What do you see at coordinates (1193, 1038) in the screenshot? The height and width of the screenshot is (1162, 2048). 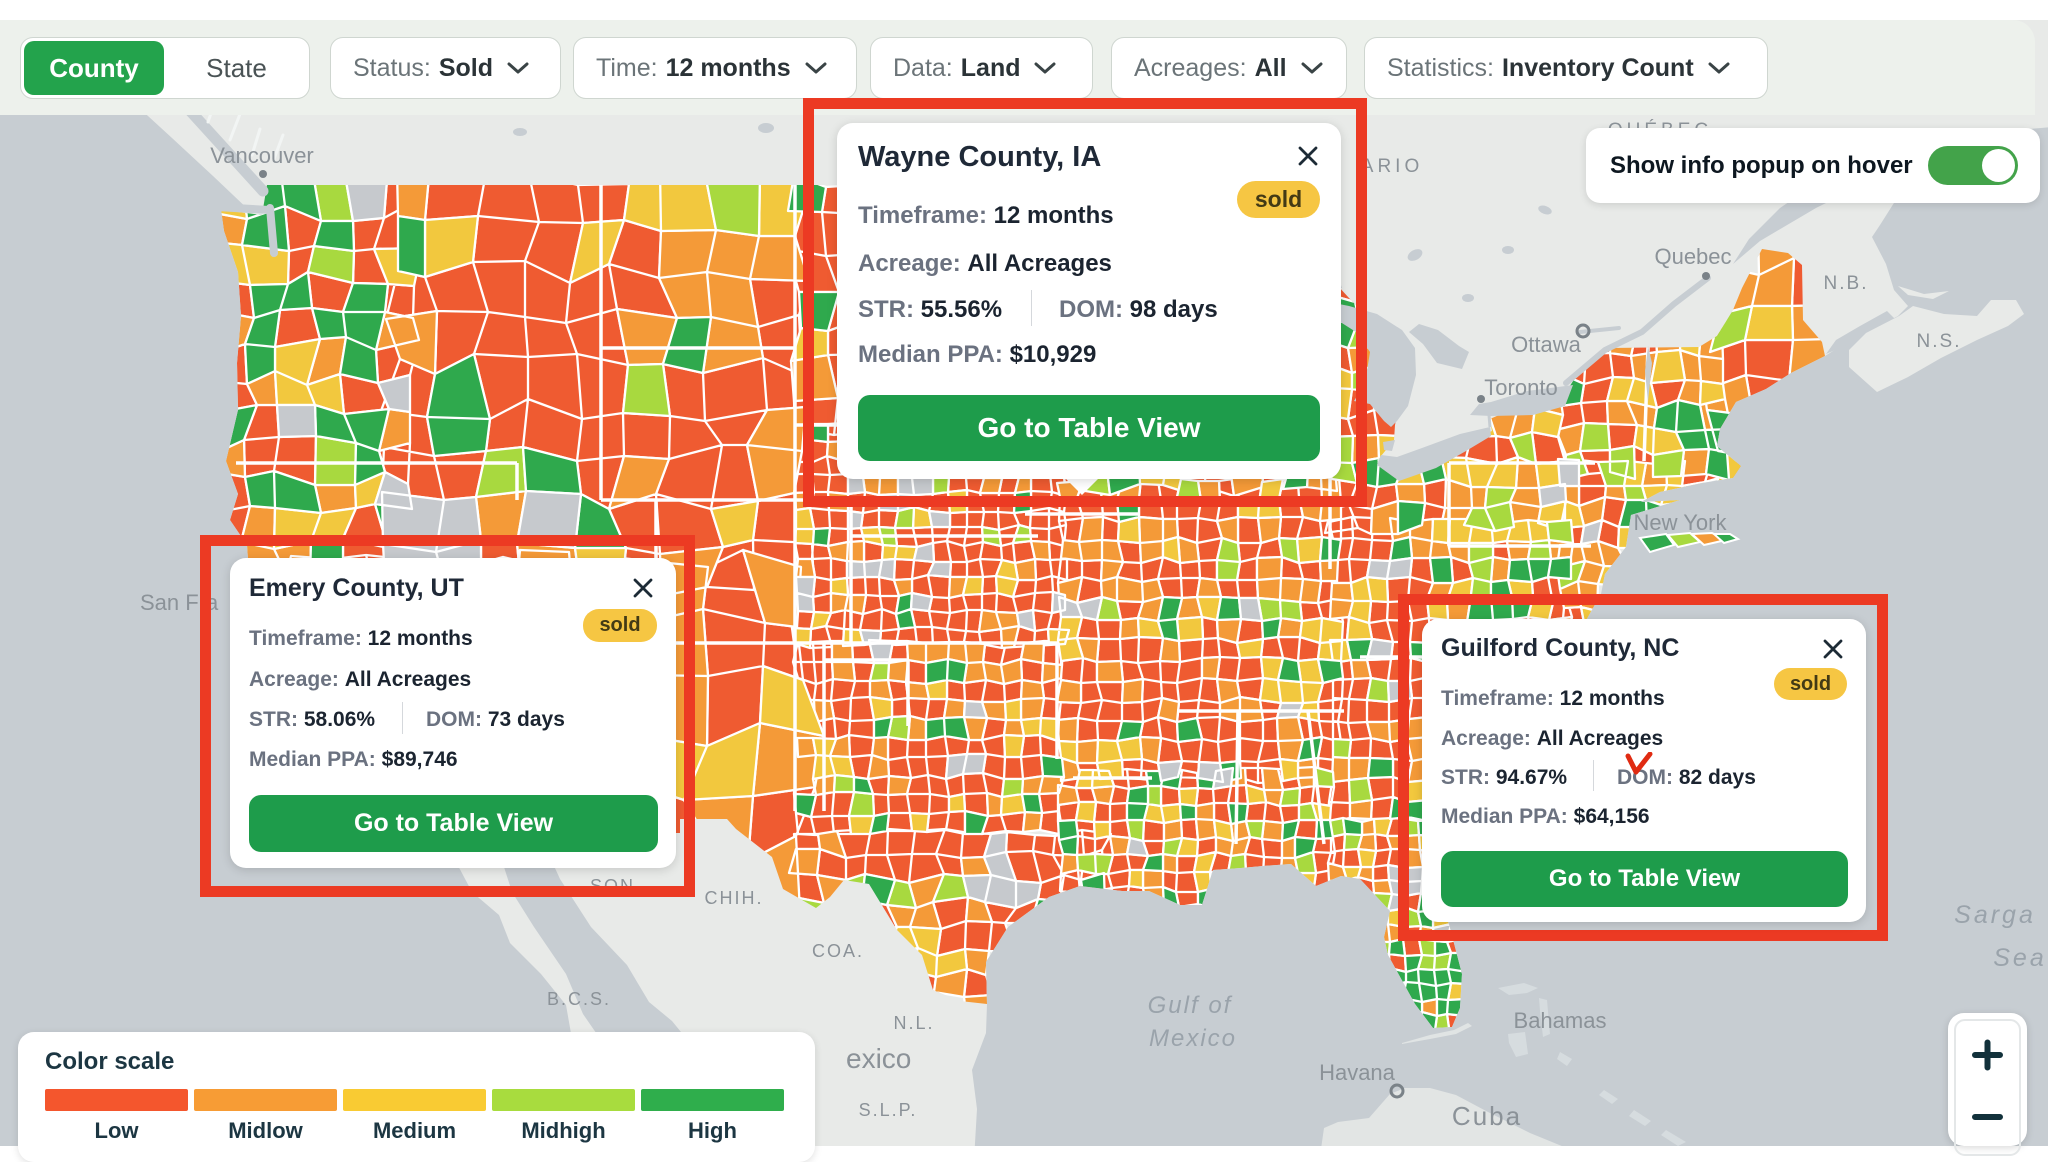 I see `svg-text: Mexico` at bounding box center [1193, 1038].